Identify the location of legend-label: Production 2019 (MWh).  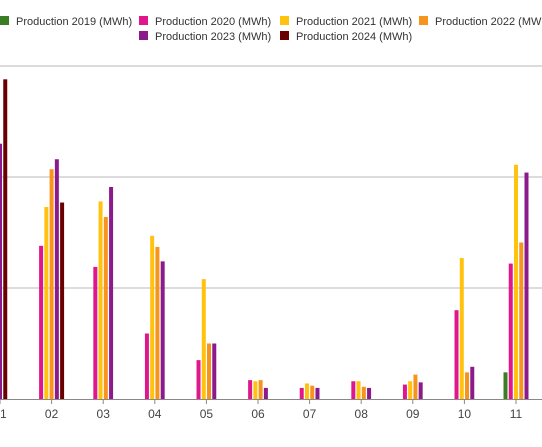
(74, 22).